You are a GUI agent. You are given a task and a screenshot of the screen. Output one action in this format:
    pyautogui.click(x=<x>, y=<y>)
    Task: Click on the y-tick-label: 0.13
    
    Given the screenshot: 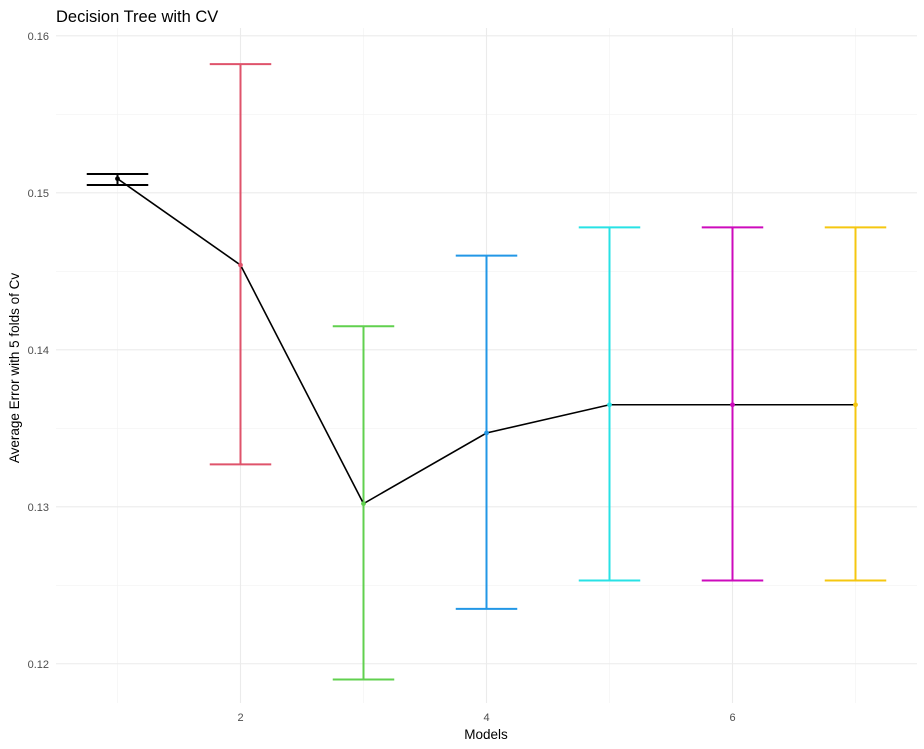 What is the action you would take?
    pyautogui.click(x=38, y=508)
    